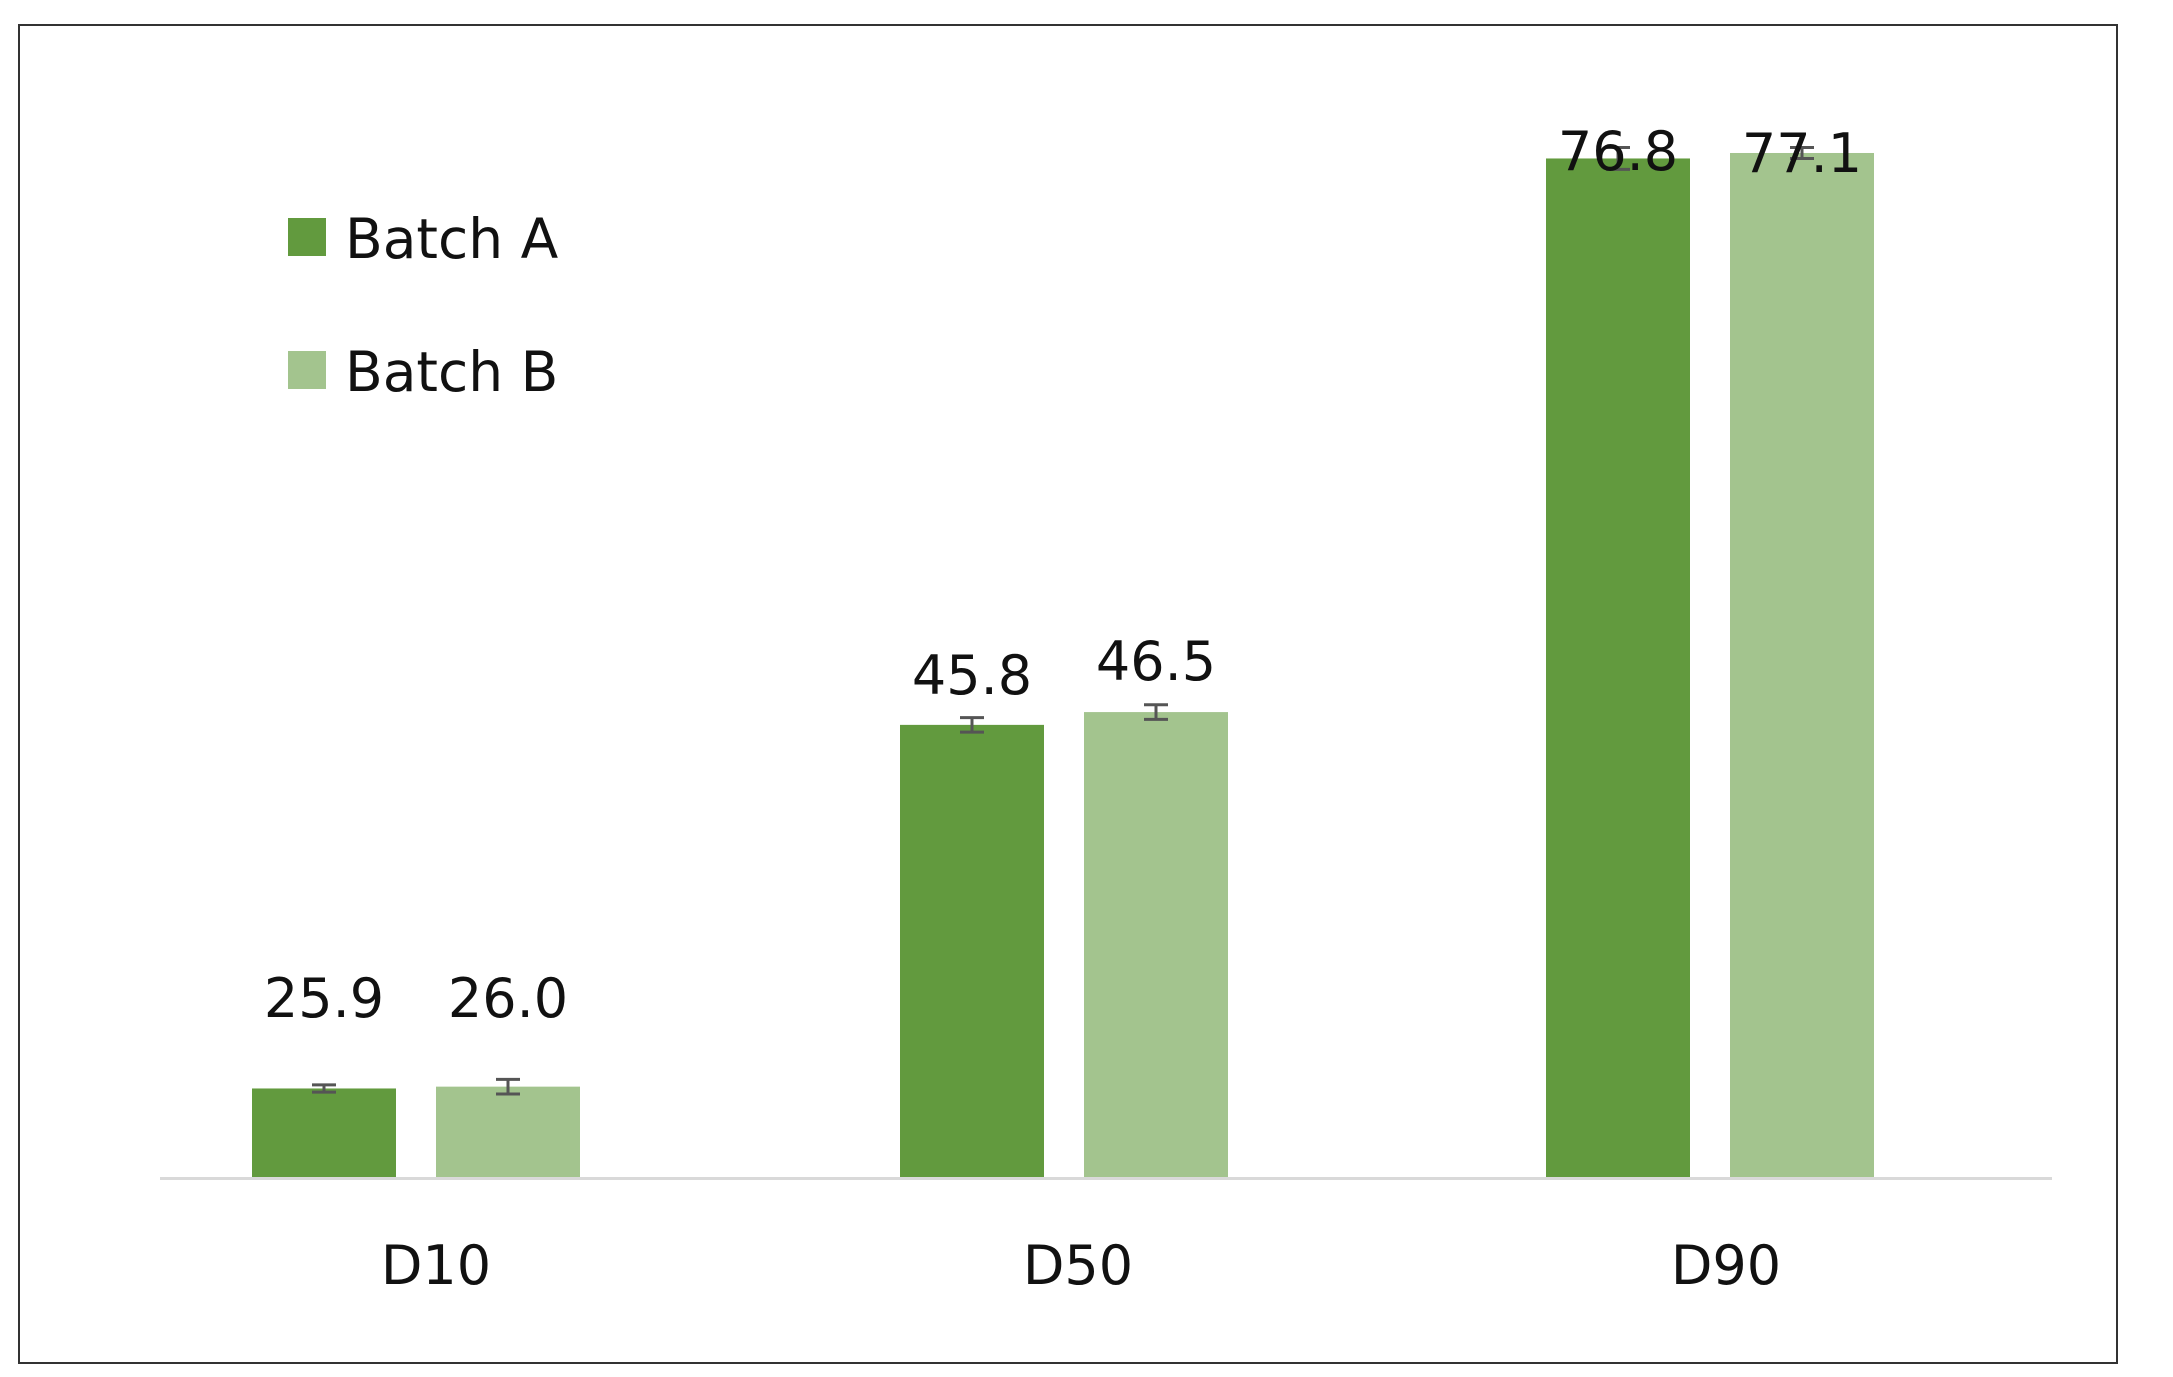 The height and width of the screenshot is (1377, 2173). I want to click on bar-d10-batch-a, so click(324, 1133).